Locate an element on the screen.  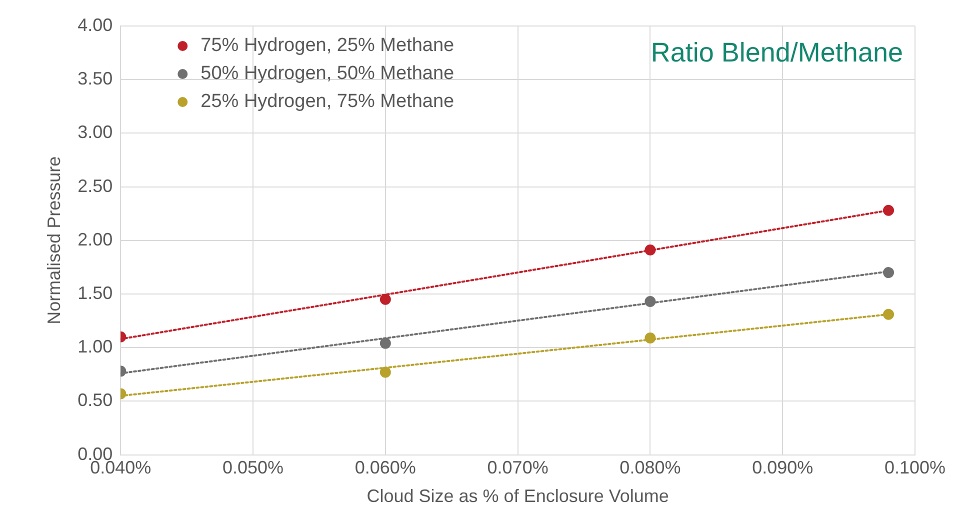
legend-label: 50% Hydrogen, 50% Methane is located at coordinates (327, 73).